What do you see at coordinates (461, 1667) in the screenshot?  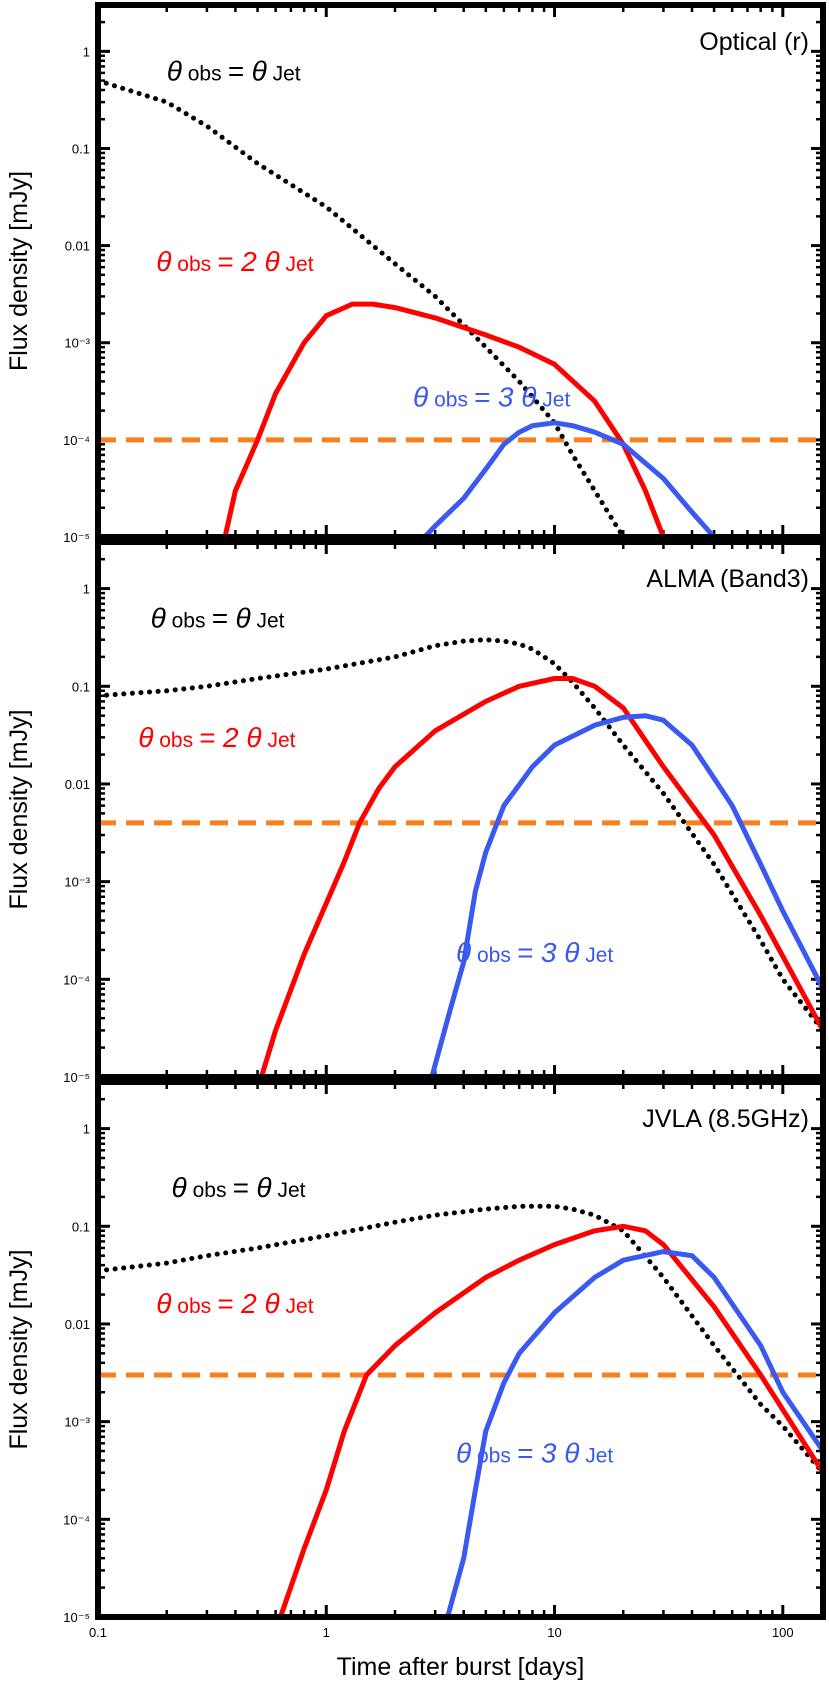 I see `x-axis-label: Time after burst [days]` at bounding box center [461, 1667].